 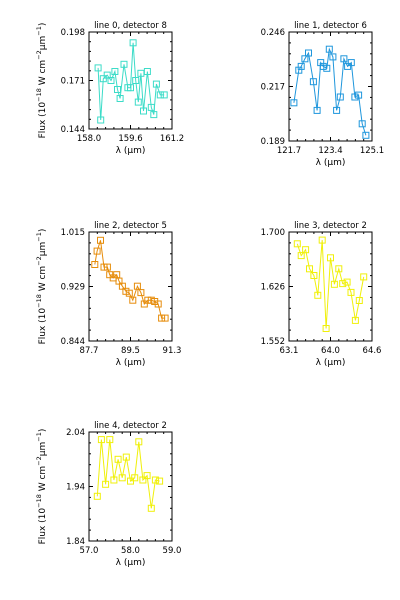 What do you see at coordinates (89, 139) in the screenshot?
I see `x-tick-label: 158.0` at bounding box center [89, 139].